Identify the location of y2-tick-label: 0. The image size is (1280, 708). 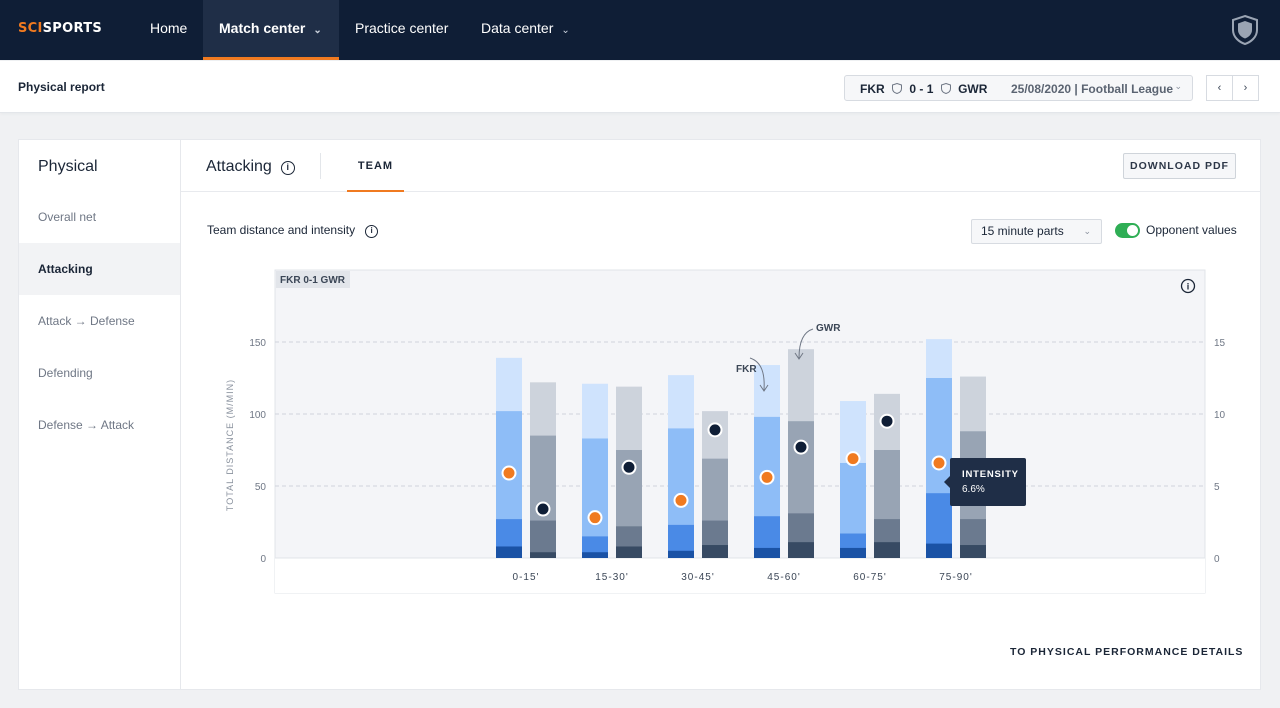
(1217, 559).